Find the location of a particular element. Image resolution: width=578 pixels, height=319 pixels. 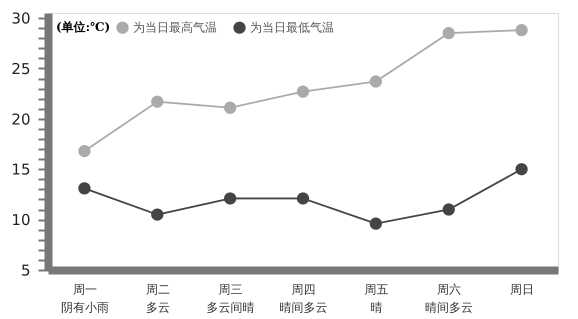

x-tick-label: 周五晴 is located at coordinates (376, 298).